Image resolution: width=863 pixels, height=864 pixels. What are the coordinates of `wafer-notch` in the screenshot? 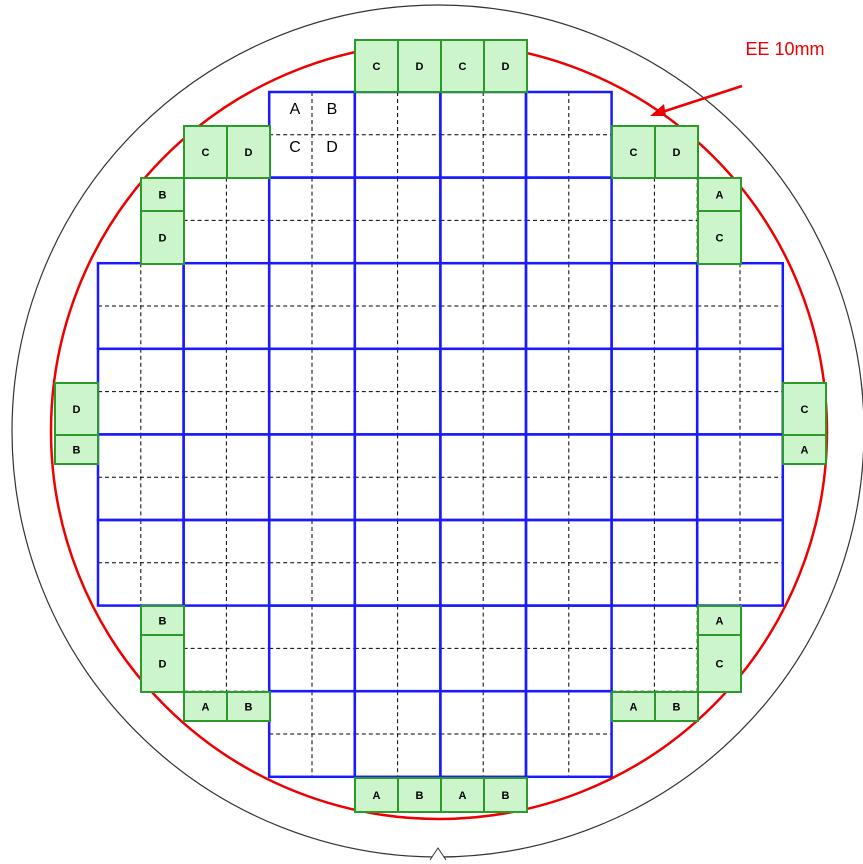 It's located at (438, 854).